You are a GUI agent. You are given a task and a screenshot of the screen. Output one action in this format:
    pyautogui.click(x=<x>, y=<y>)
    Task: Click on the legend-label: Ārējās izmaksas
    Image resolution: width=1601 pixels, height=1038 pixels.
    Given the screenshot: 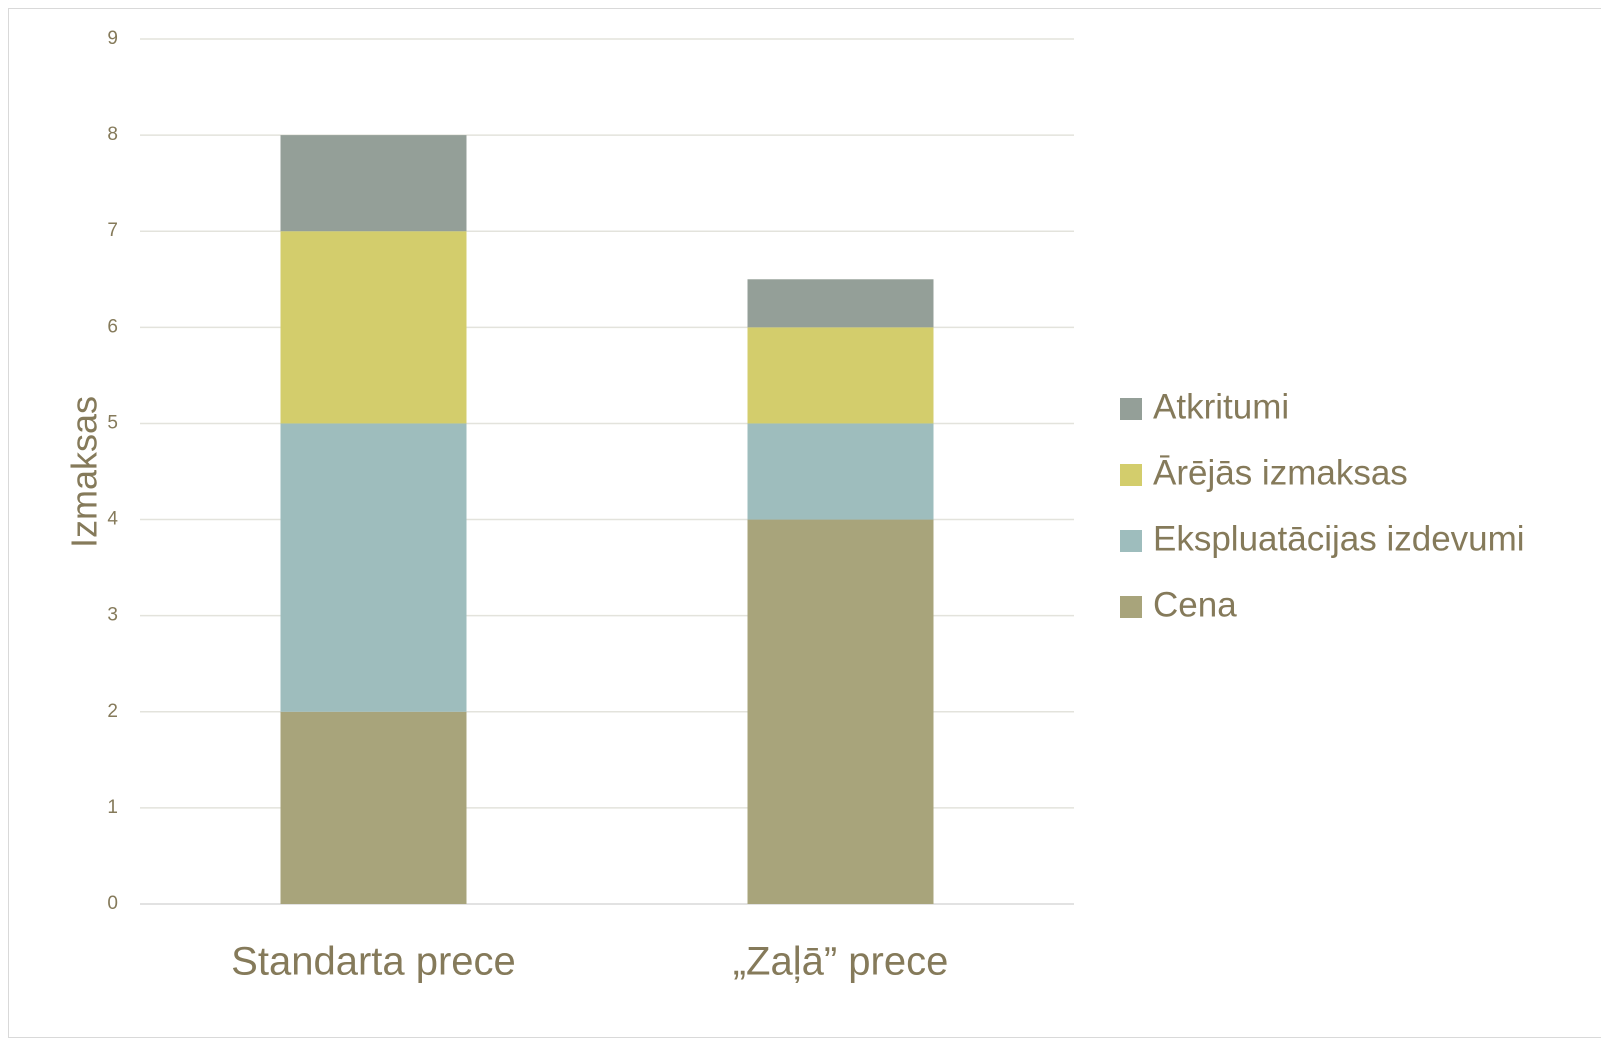 What is the action you would take?
    pyautogui.click(x=1280, y=472)
    